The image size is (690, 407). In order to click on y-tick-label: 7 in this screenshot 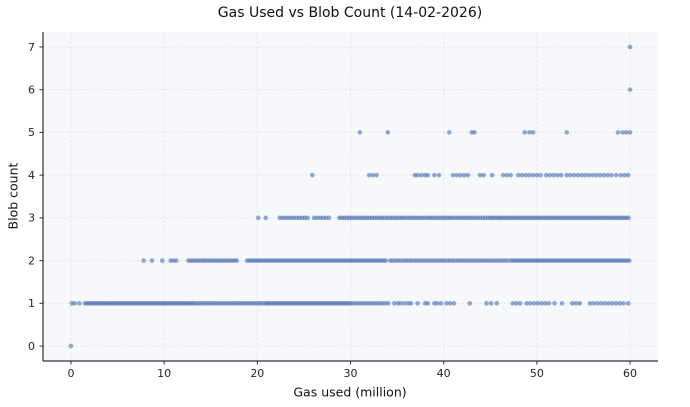, I will do `click(31, 47)`.